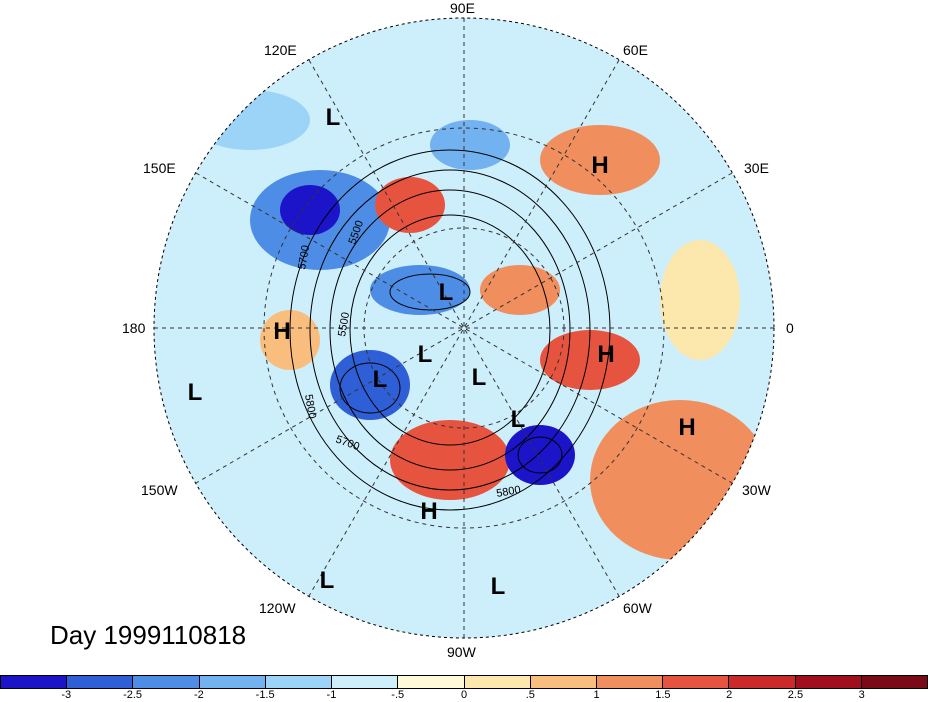 Image resolution: width=928 pixels, height=702 pixels. I want to click on colorbar-tick-label: 3, so click(861, 695).